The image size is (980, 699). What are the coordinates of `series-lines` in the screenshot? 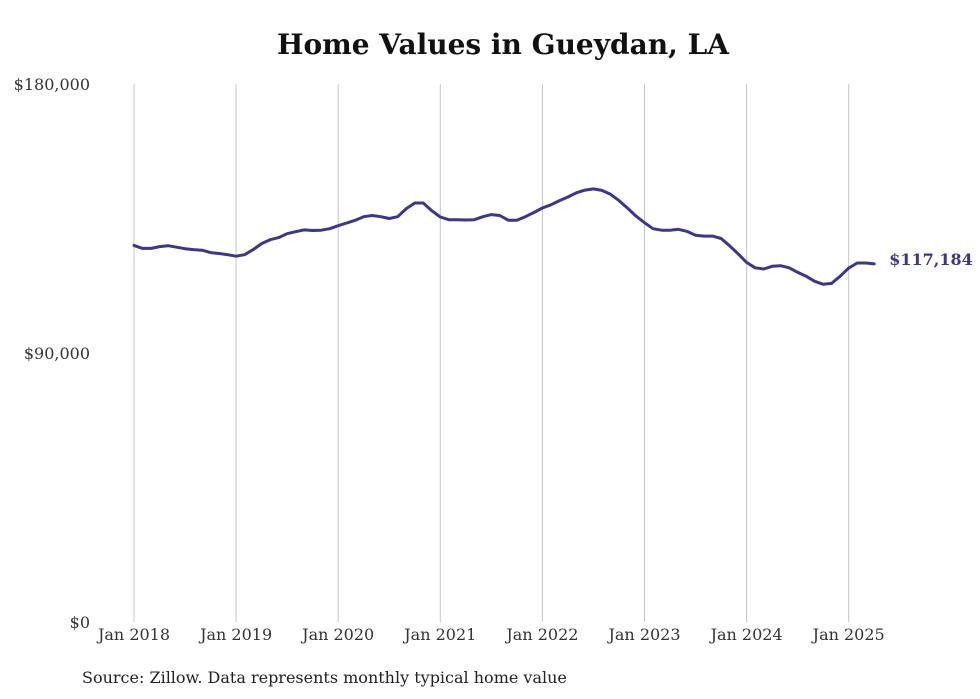 It's located at (504, 236).